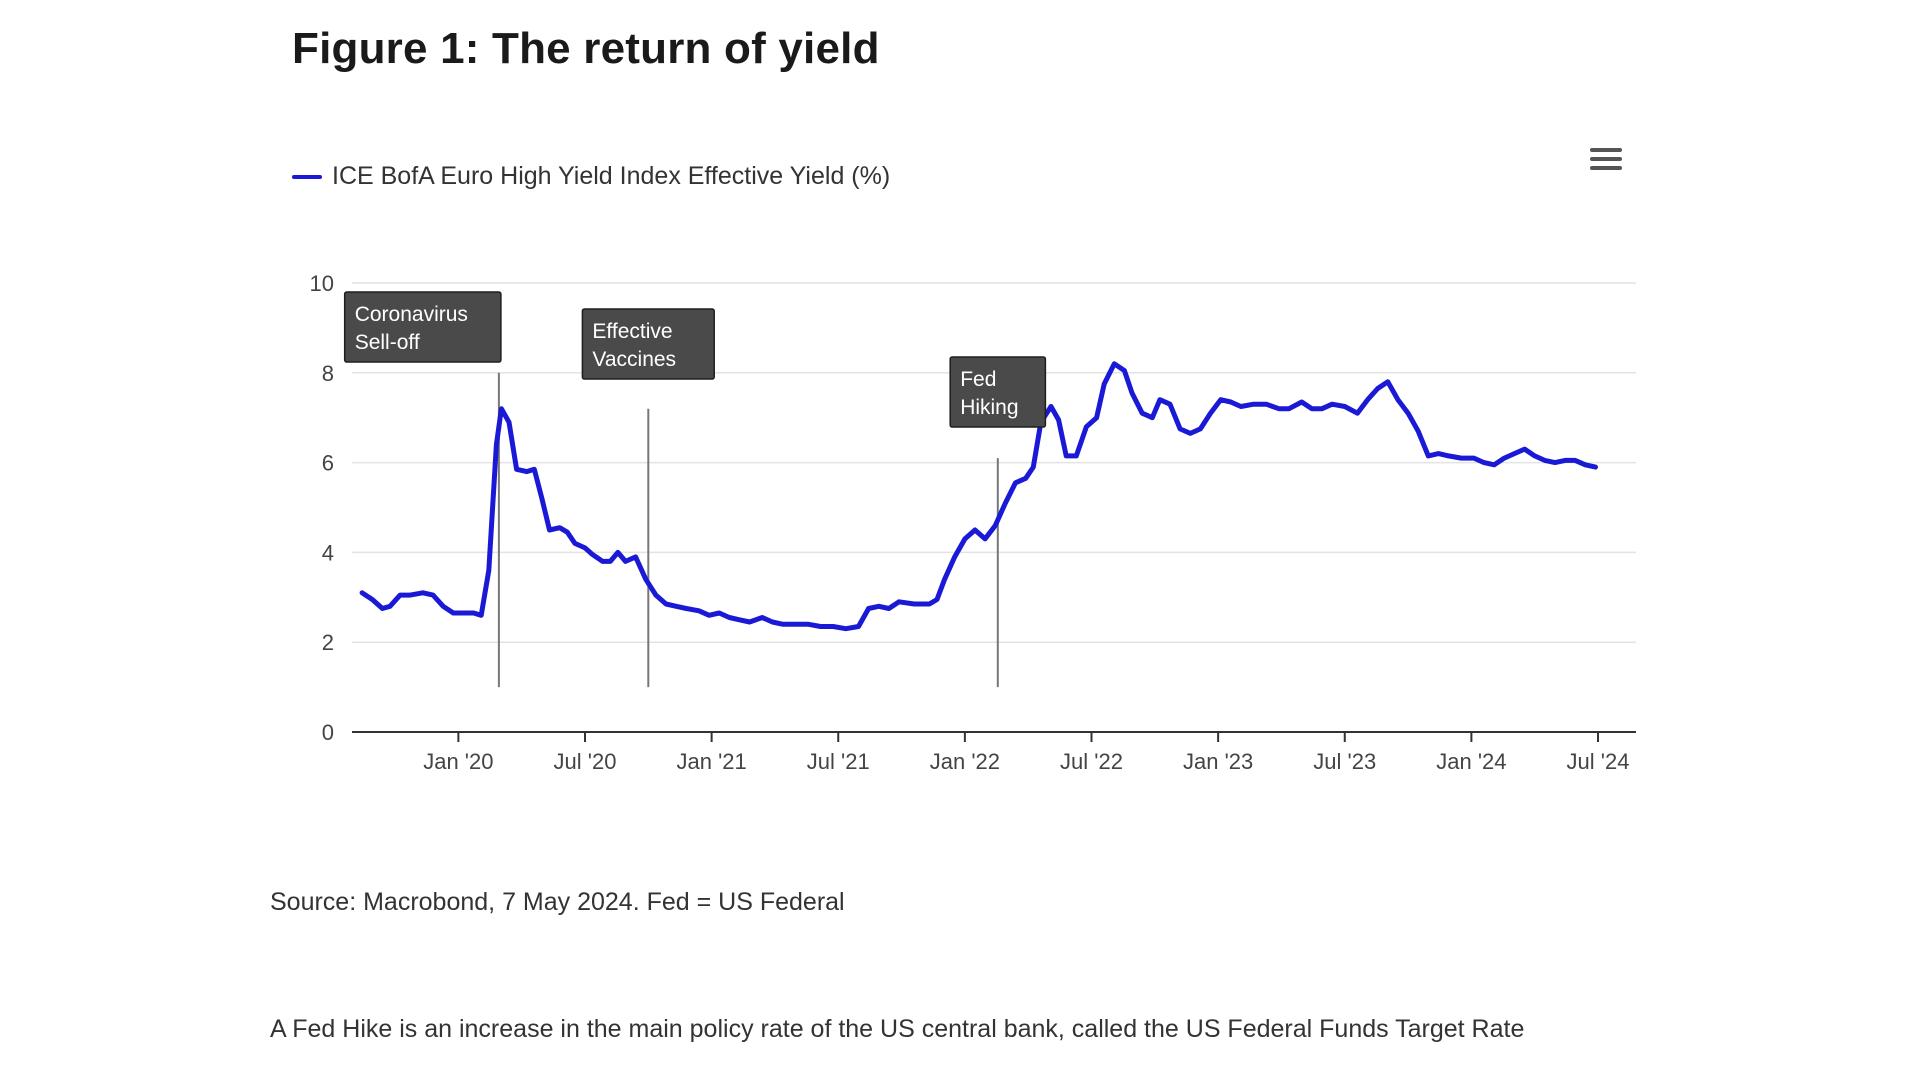 This screenshot has width=1920, height=1080. Describe the element at coordinates (322, 283) in the screenshot. I see `y-tick-label: 10` at that location.